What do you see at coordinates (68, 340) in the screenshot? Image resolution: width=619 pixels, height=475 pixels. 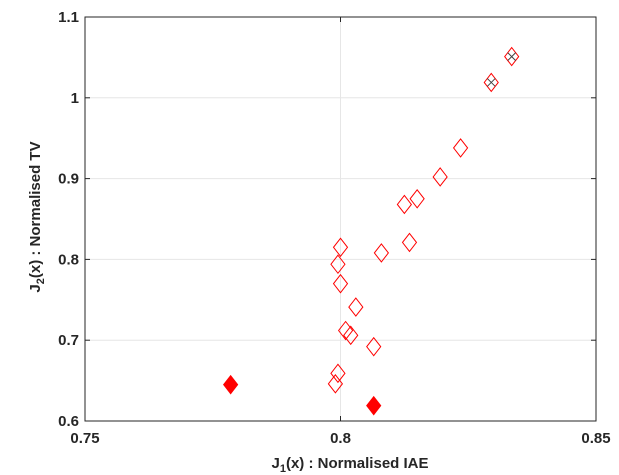 I see `y-tick-label: 0.7` at bounding box center [68, 340].